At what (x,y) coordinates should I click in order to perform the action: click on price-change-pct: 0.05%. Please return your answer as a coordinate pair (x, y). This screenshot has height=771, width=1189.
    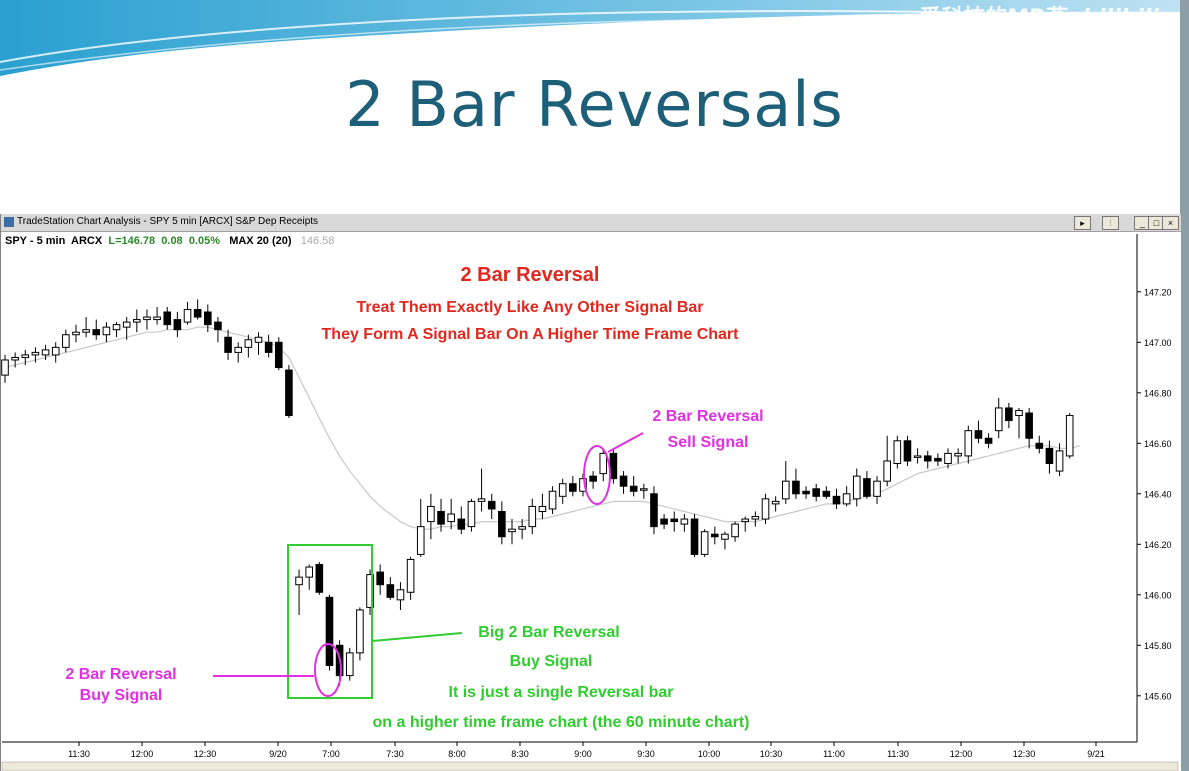
    Looking at the image, I should click on (204, 241).